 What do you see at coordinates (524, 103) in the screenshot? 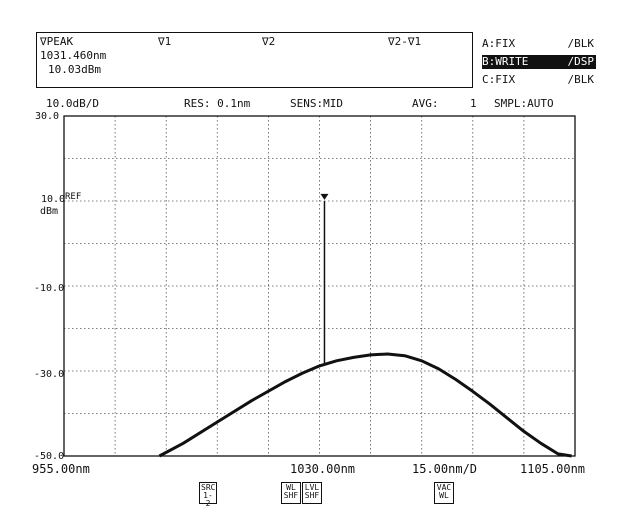
I see `sampling-setting: SMPL:AUTO` at bounding box center [524, 103].